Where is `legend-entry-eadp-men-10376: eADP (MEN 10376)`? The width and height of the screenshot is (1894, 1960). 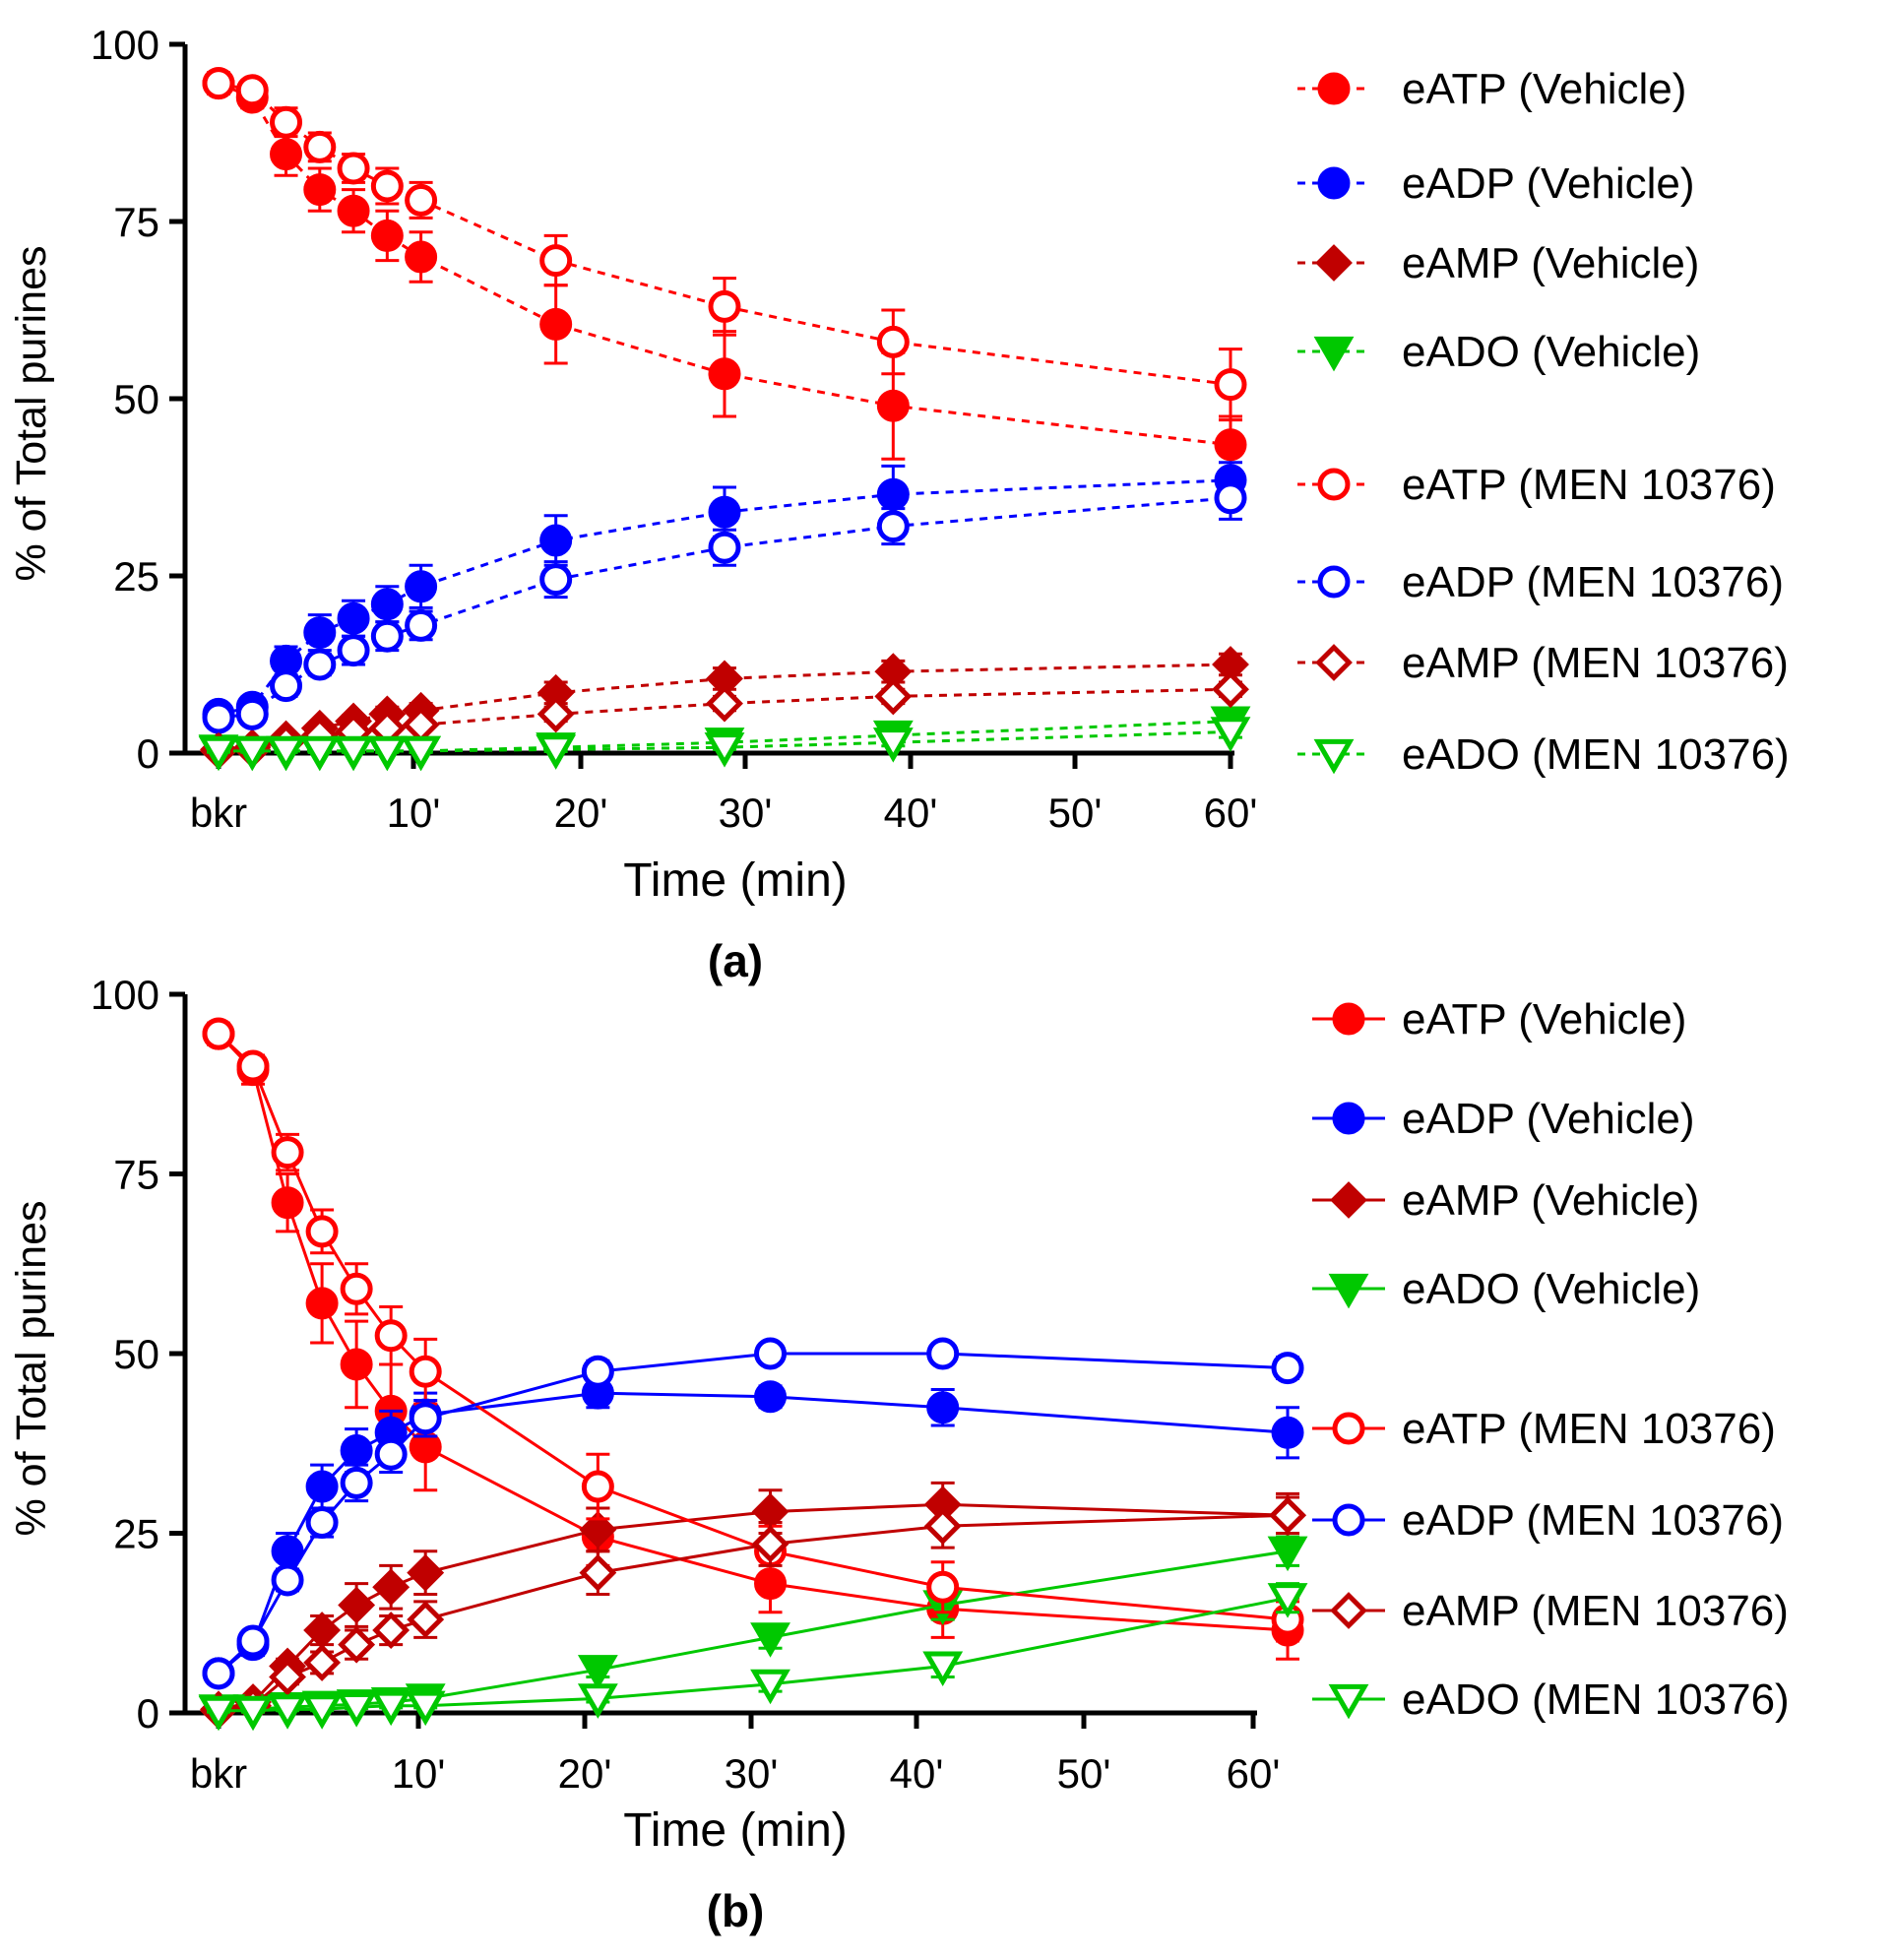 legend-entry-eadp-men-10376: eADP (MEN 10376) is located at coordinates (1548, 1520).